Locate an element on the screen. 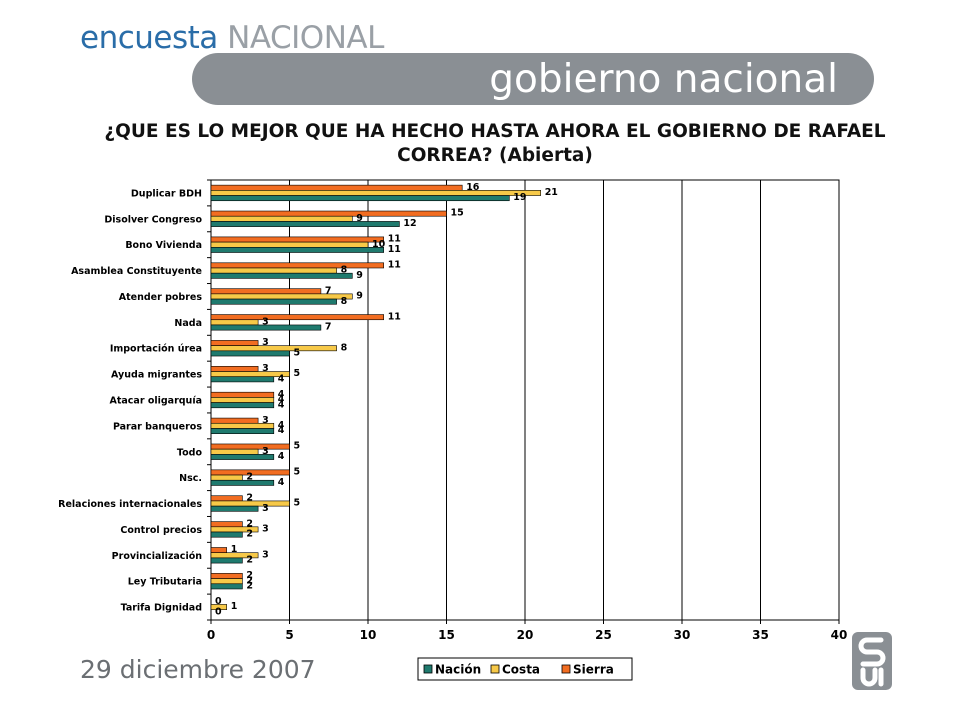  legend-label: Nación is located at coordinates (458, 670).